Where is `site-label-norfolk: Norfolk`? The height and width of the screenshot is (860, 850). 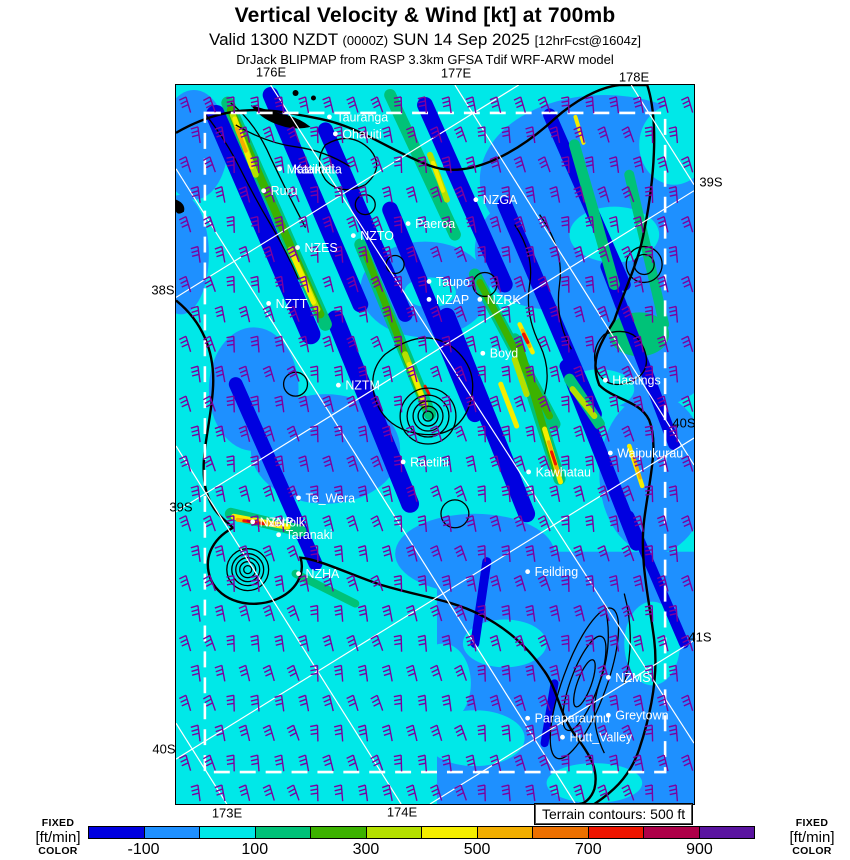
site-label-norfolk: Norfolk is located at coordinates (286, 522).